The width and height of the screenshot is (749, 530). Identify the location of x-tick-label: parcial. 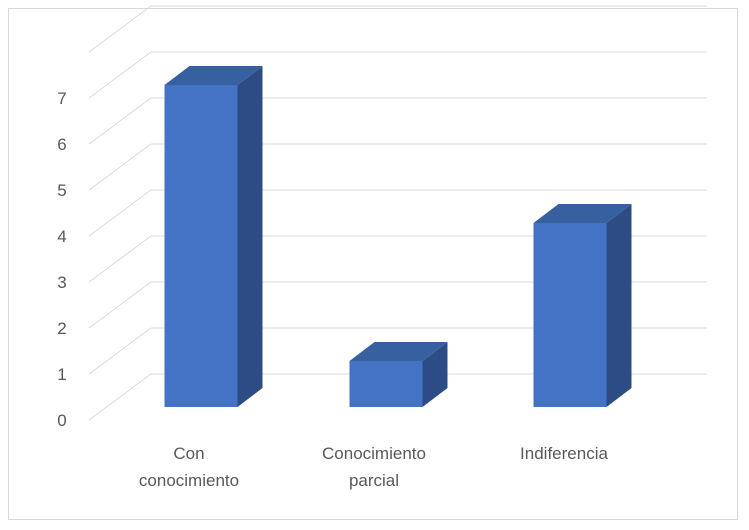
(374, 480).